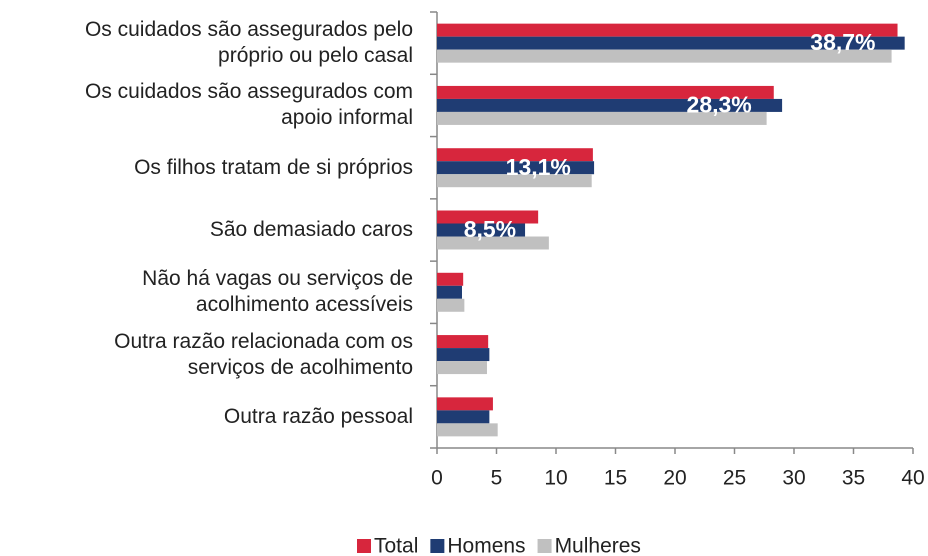  Describe the element at coordinates (912, 478) in the screenshot. I see `x-tick-label: 40` at that location.